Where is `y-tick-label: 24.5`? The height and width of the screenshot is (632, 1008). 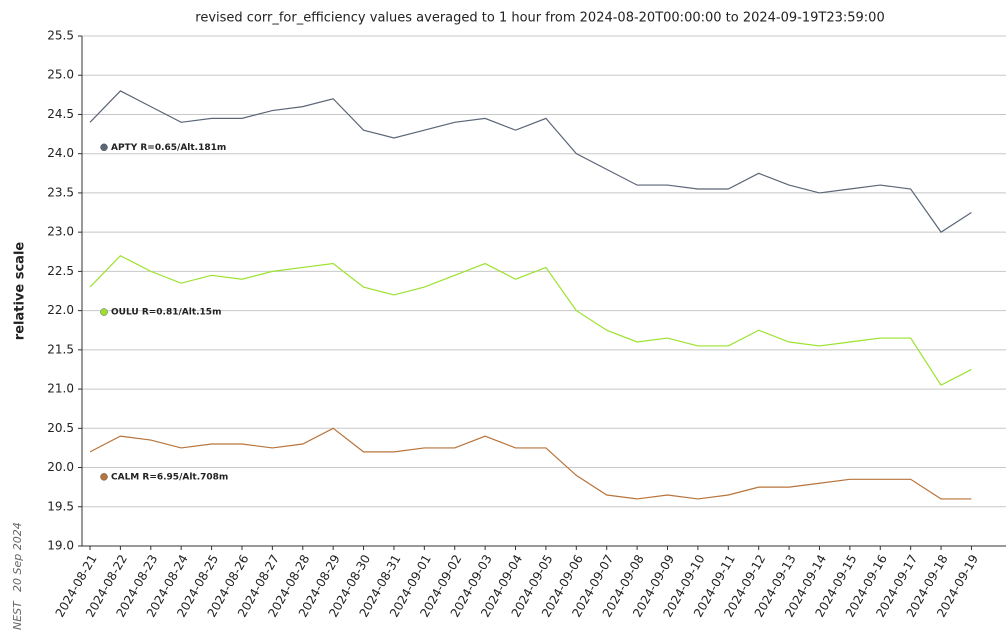 y-tick-label: 24.5 is located at coordinates (60, 114).